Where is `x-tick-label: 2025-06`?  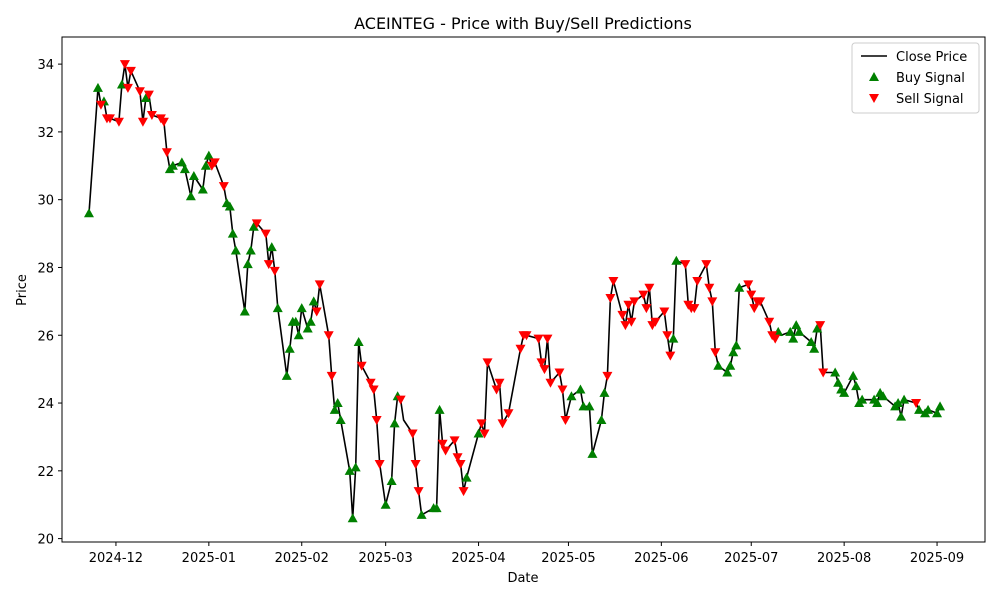 x-tick-label: 2025-06 is located at coordinates (661, 558).